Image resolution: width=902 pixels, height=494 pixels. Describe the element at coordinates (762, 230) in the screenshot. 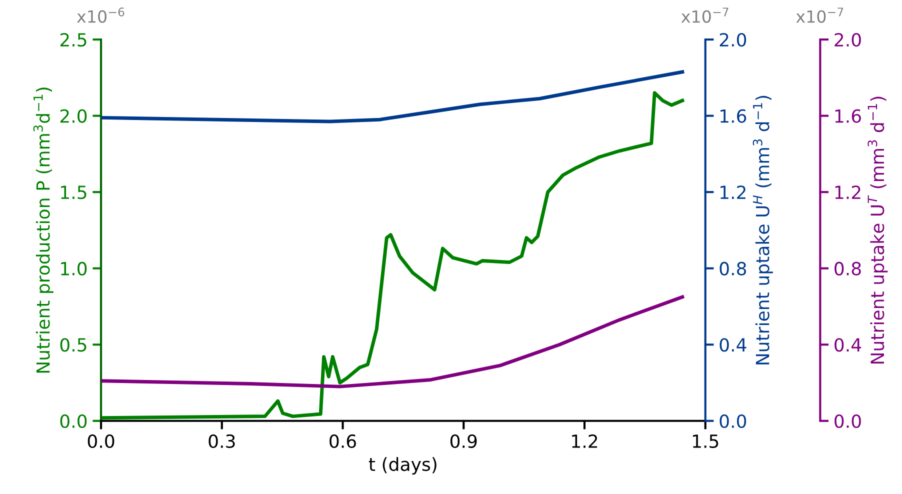

I see `y2-axis-title: Nutrient uptake U$^{H}$ (mm$^{3}$ d$^{−1}$)` at that location.